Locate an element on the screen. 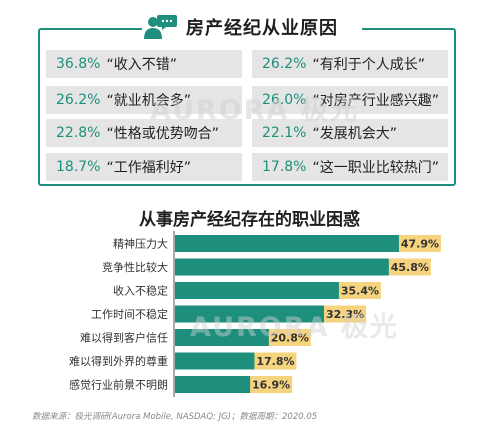 The width and height of the screenshot is (499, 428). value-label: 16.9% is located at coordinates (271, 385).